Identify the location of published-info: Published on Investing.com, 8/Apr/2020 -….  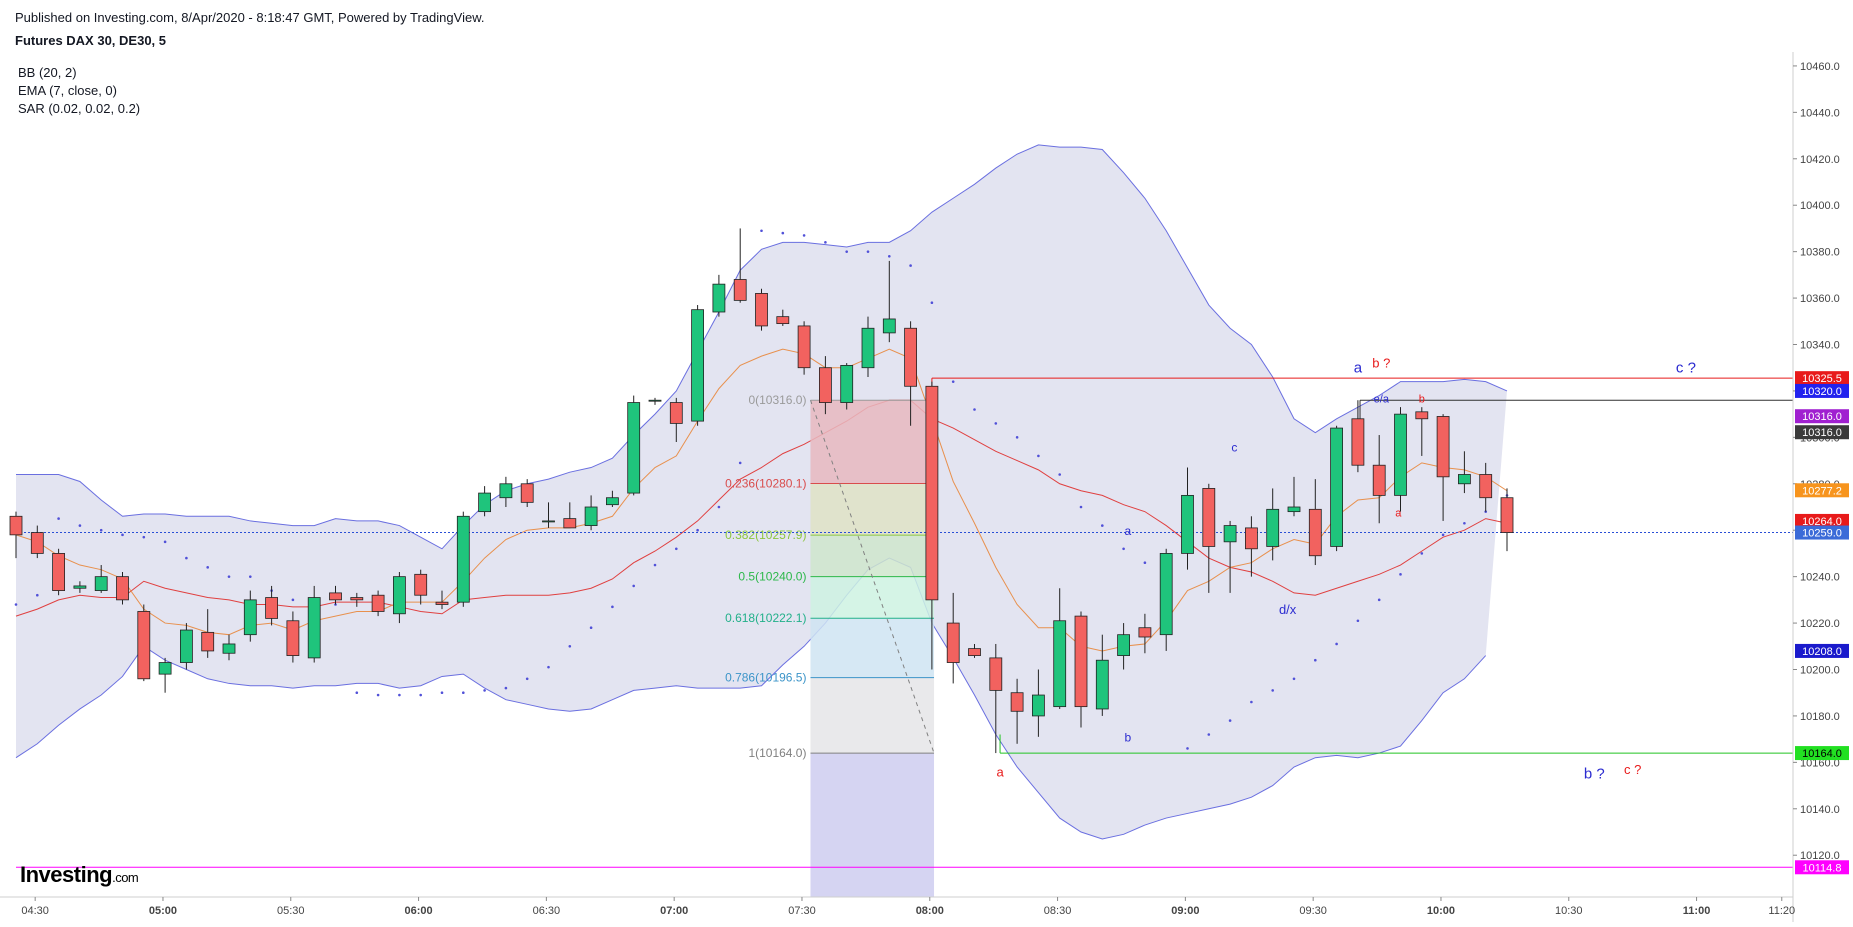
(250, 17).